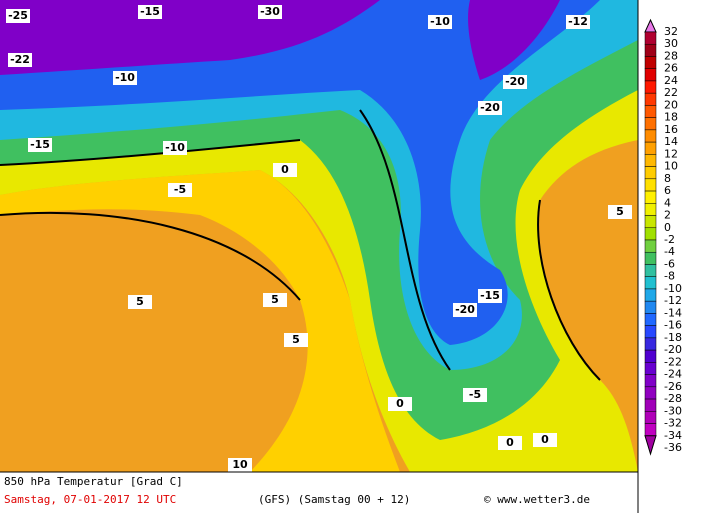 The image size is (704, 517). I want to click on colorbar-label: -28, so click(673, 398).